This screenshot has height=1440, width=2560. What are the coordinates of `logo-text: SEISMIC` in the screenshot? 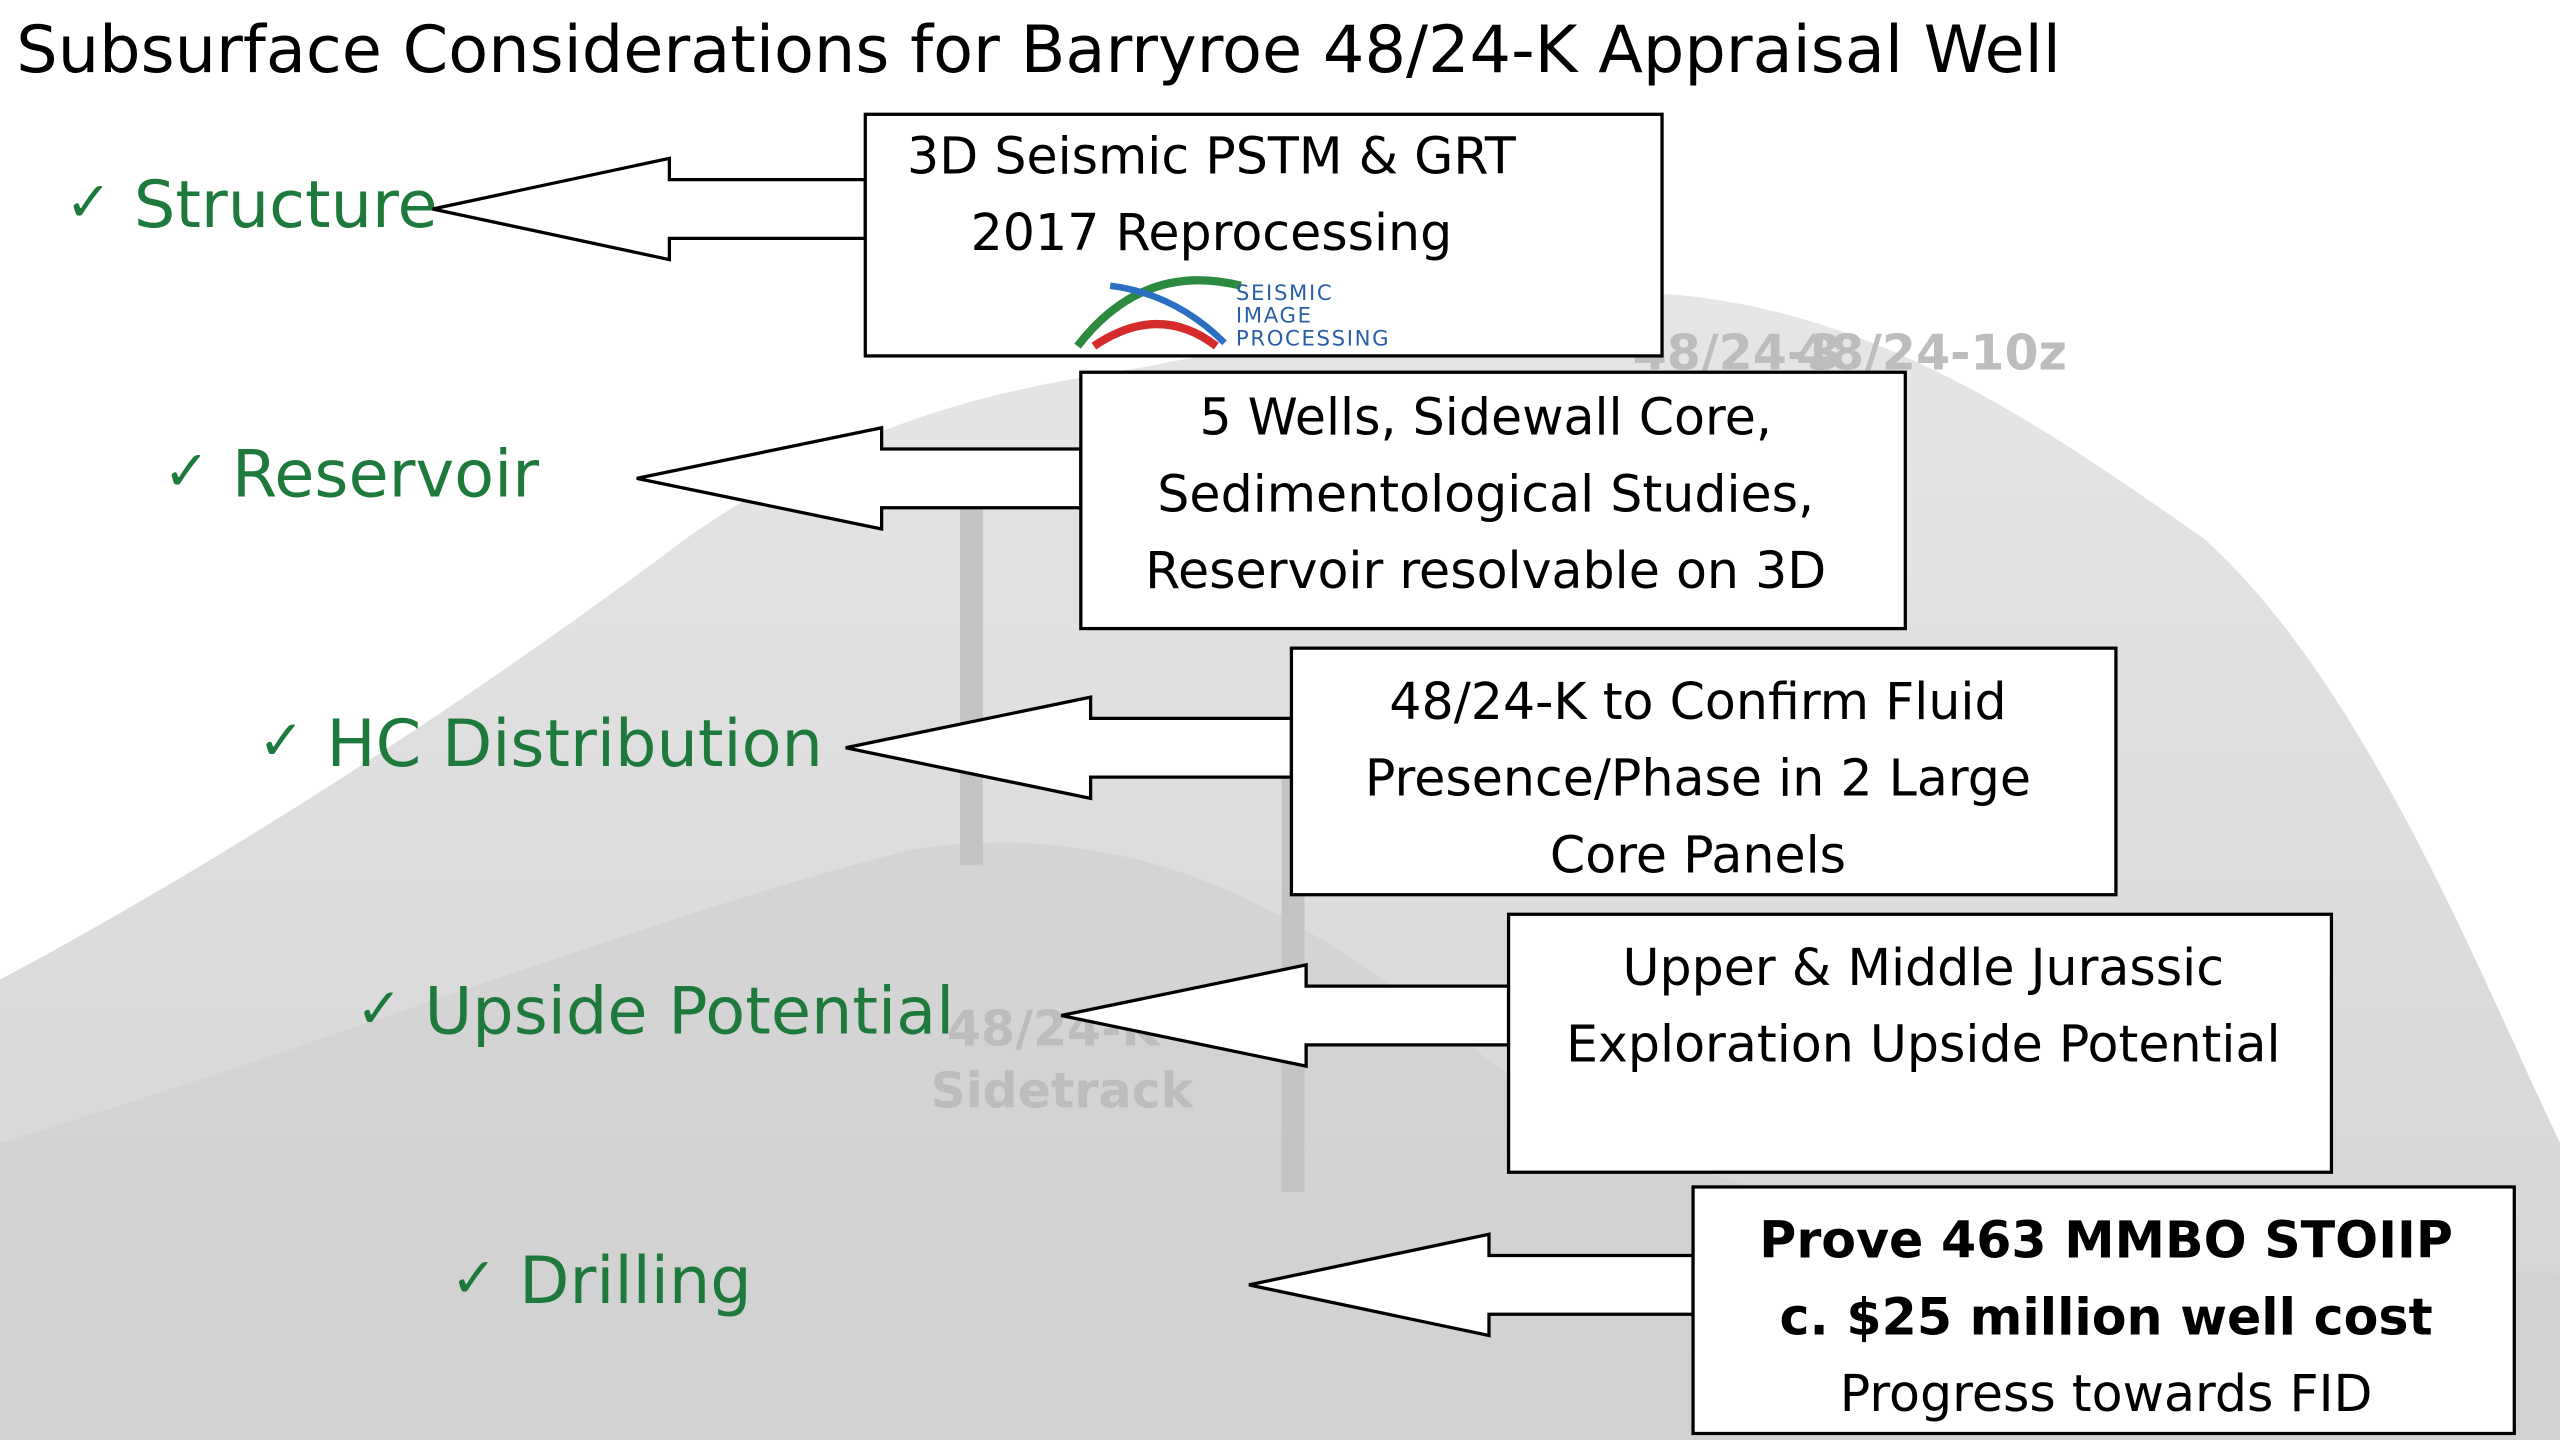 It's located at (1284, 293).